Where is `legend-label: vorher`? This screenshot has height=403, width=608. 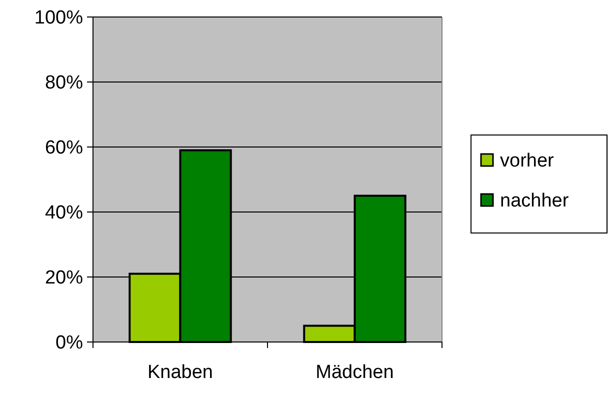 legend-label: vorher is located at coordinates (527, 161).